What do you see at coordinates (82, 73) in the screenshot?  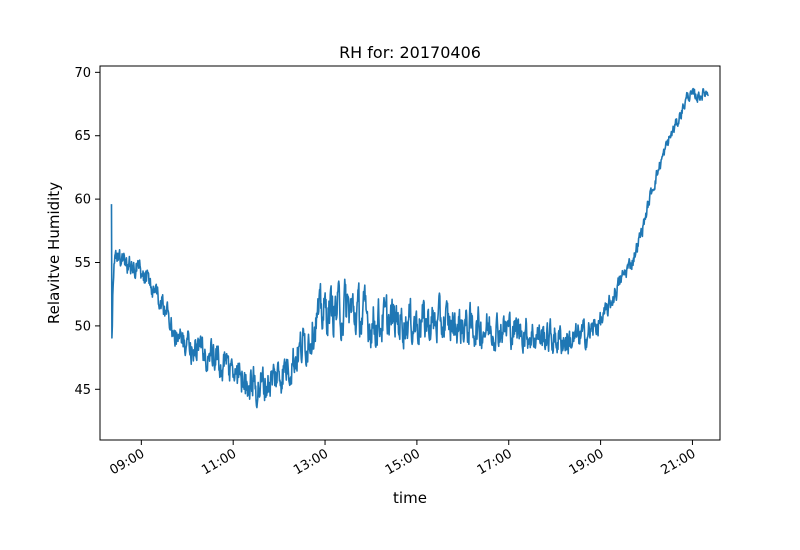 I see `y-tick-label: 70` at bounding box center [82, 73].